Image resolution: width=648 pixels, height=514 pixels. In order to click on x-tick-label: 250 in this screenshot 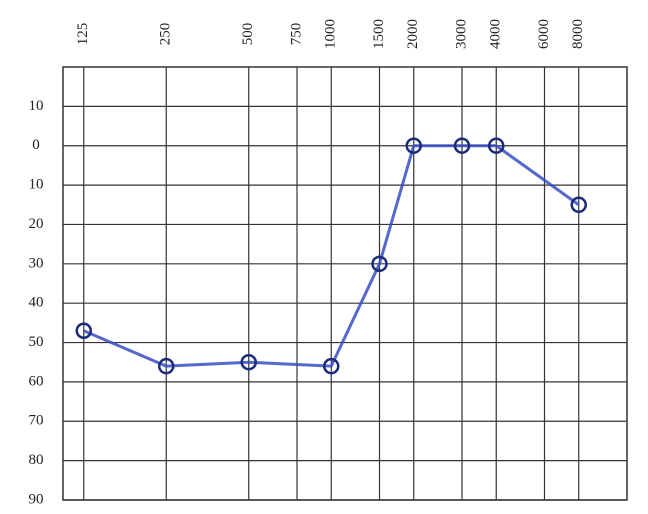, I will do `click(166, 34)`.